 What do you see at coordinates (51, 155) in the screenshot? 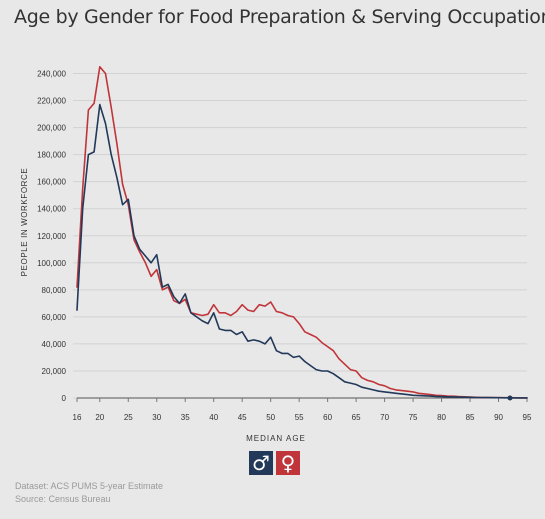
I see `y-tick-label: 180,000` at bounding box center [51, 155].